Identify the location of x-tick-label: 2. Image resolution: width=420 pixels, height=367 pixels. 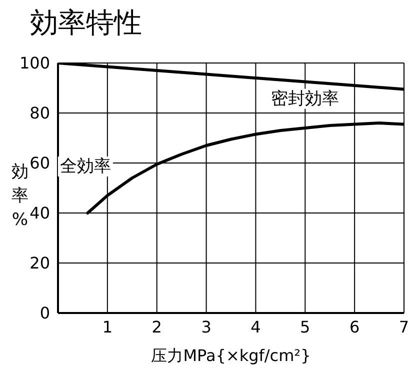
(157, 326).